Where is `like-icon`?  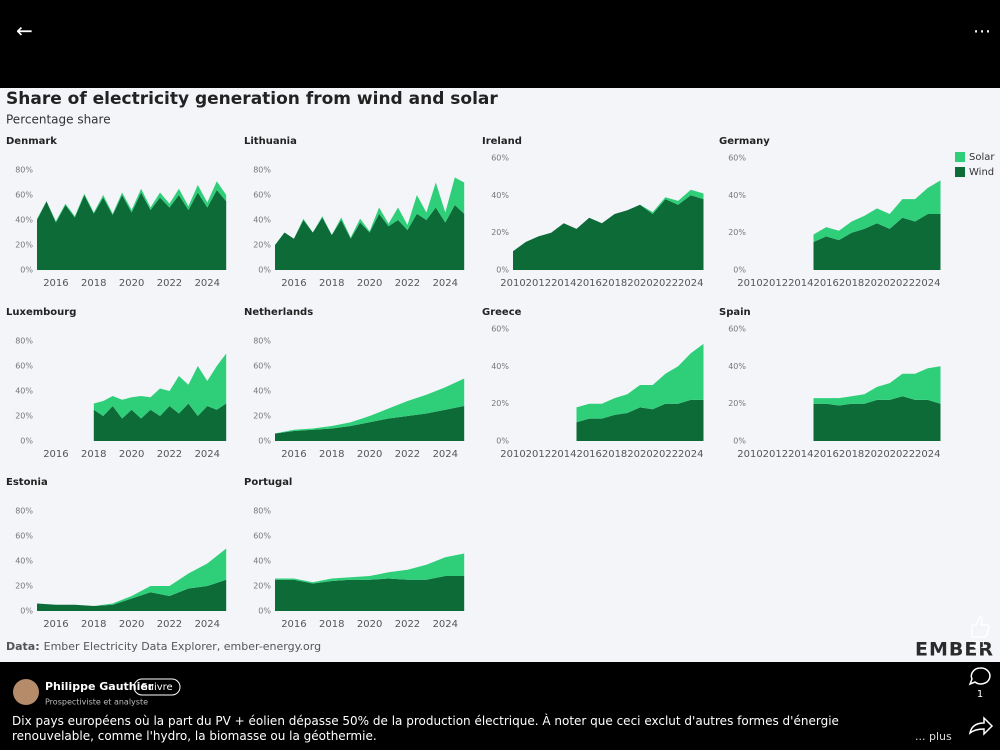
like-icon is located at coordinates (980, 627).